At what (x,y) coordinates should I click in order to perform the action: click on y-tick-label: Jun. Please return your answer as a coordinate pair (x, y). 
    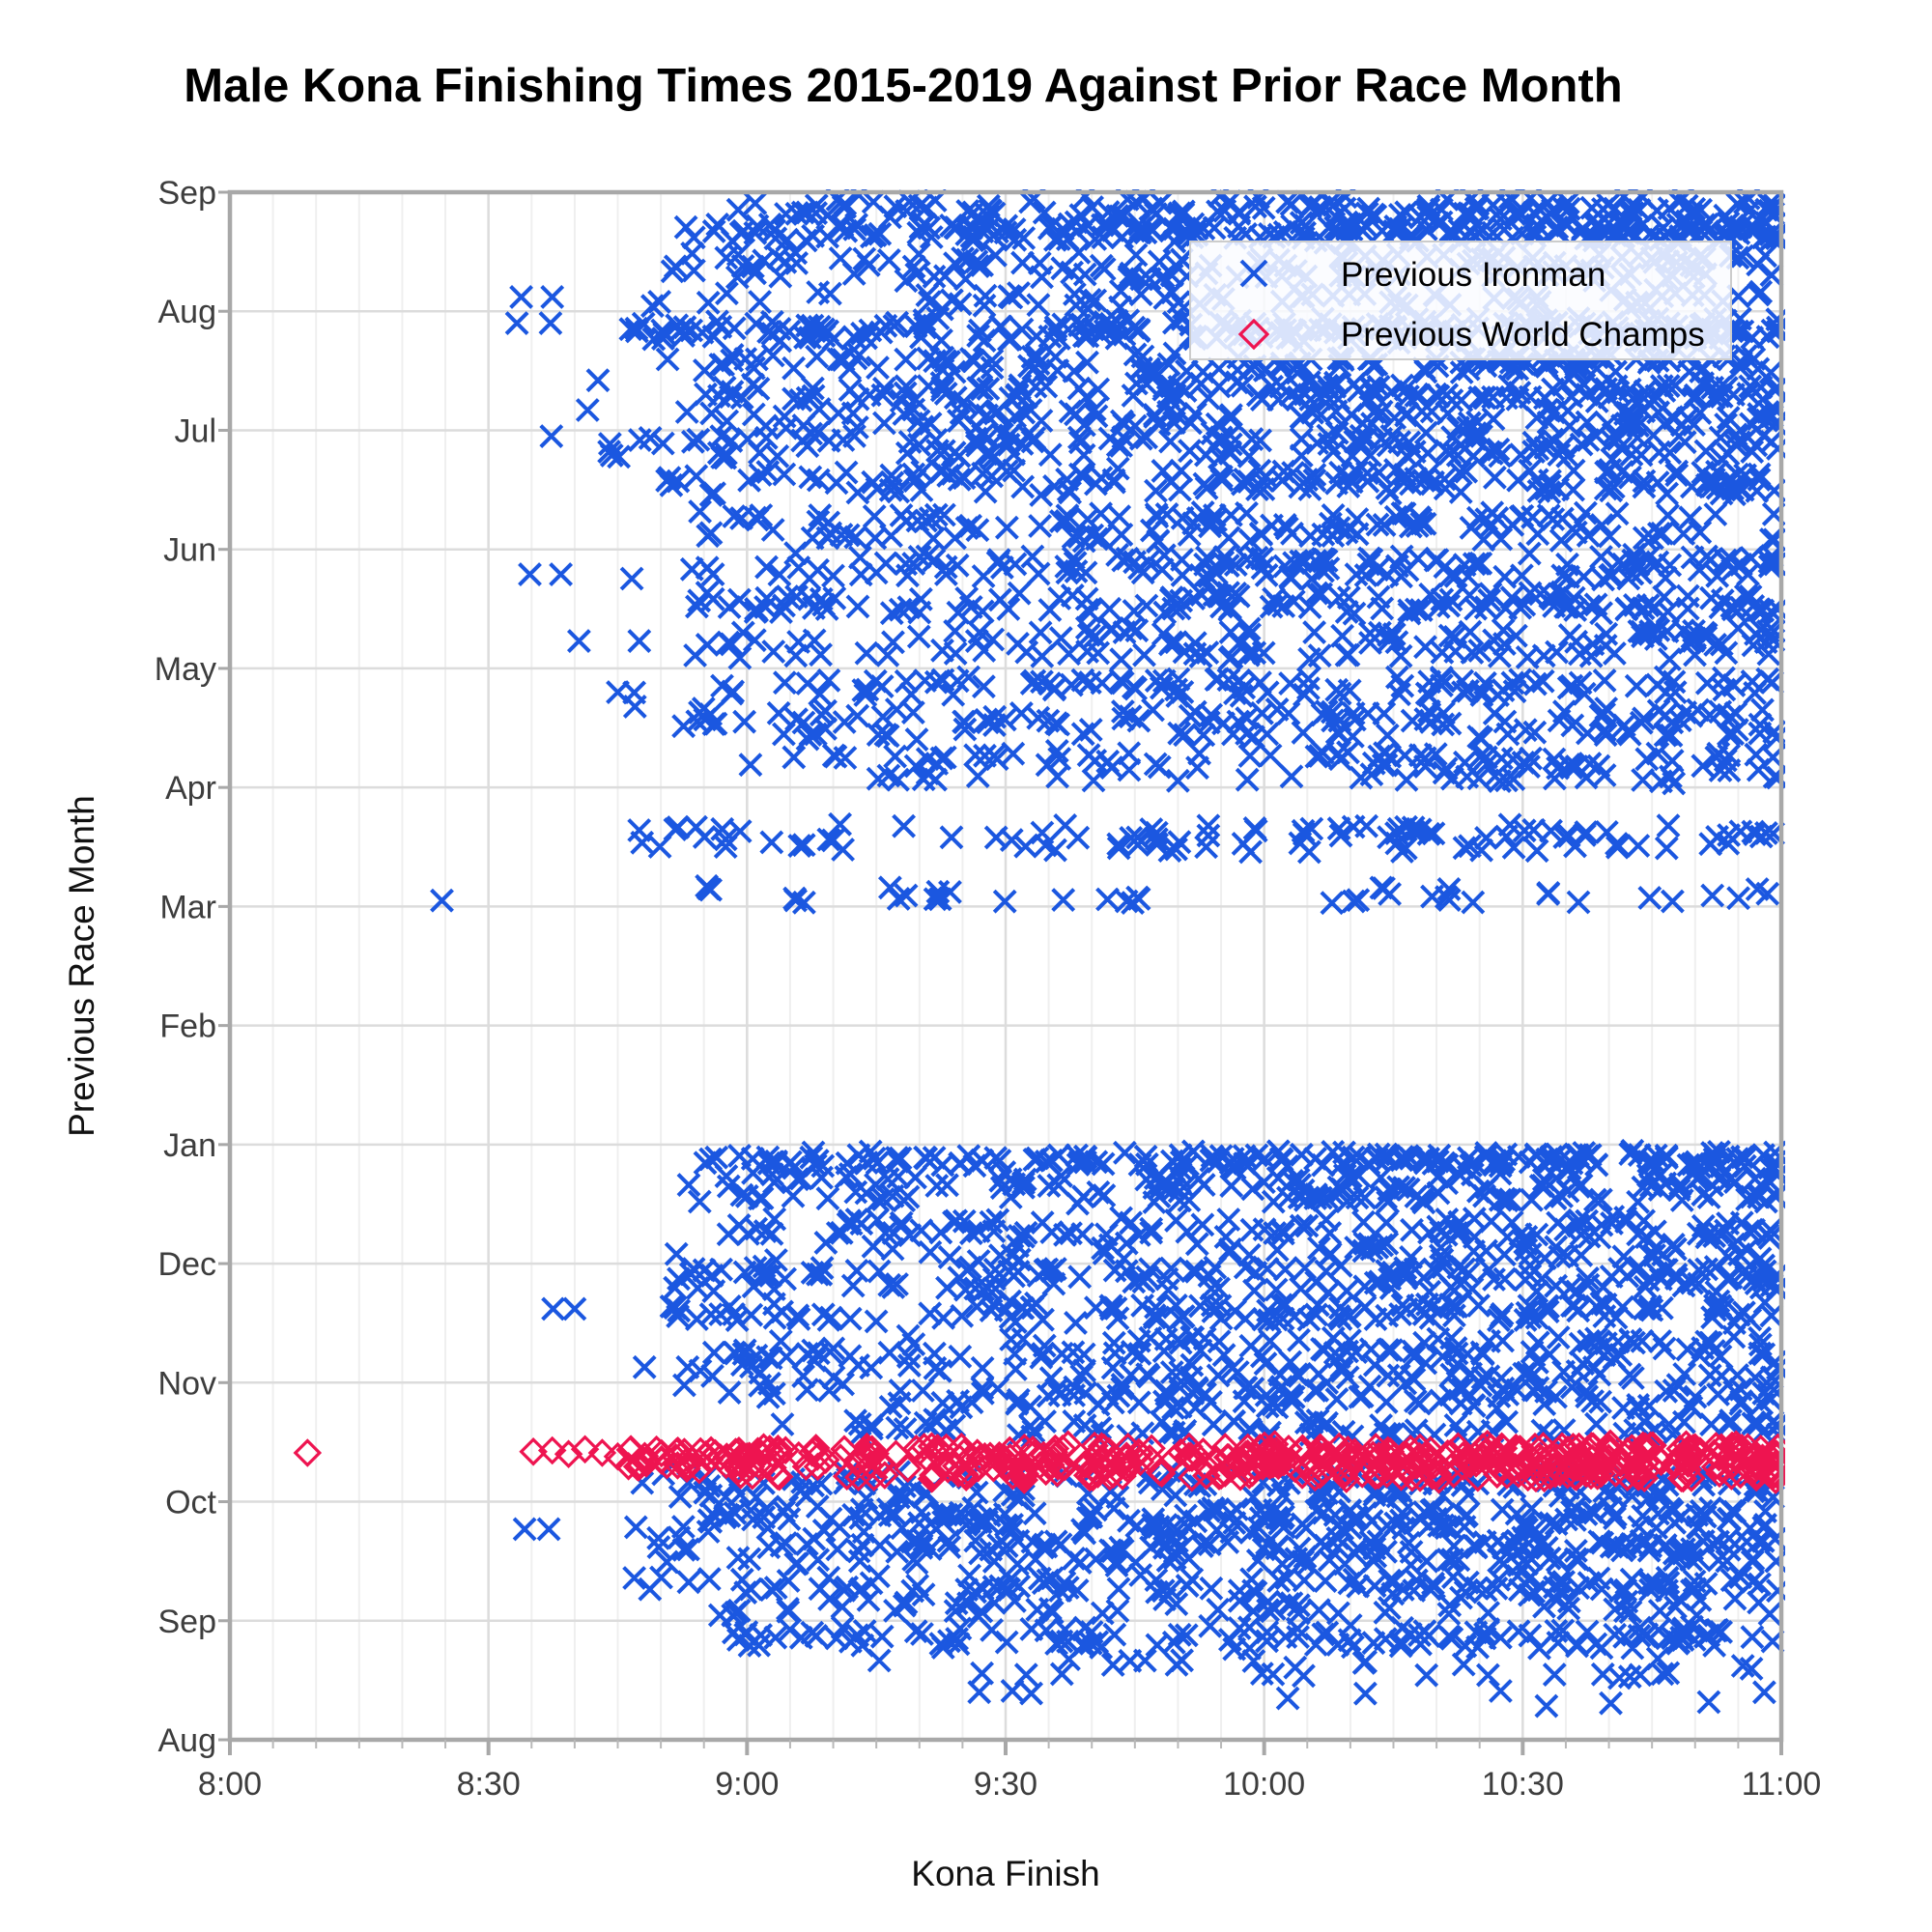
    Looking at the image, I should click on (189, 550).